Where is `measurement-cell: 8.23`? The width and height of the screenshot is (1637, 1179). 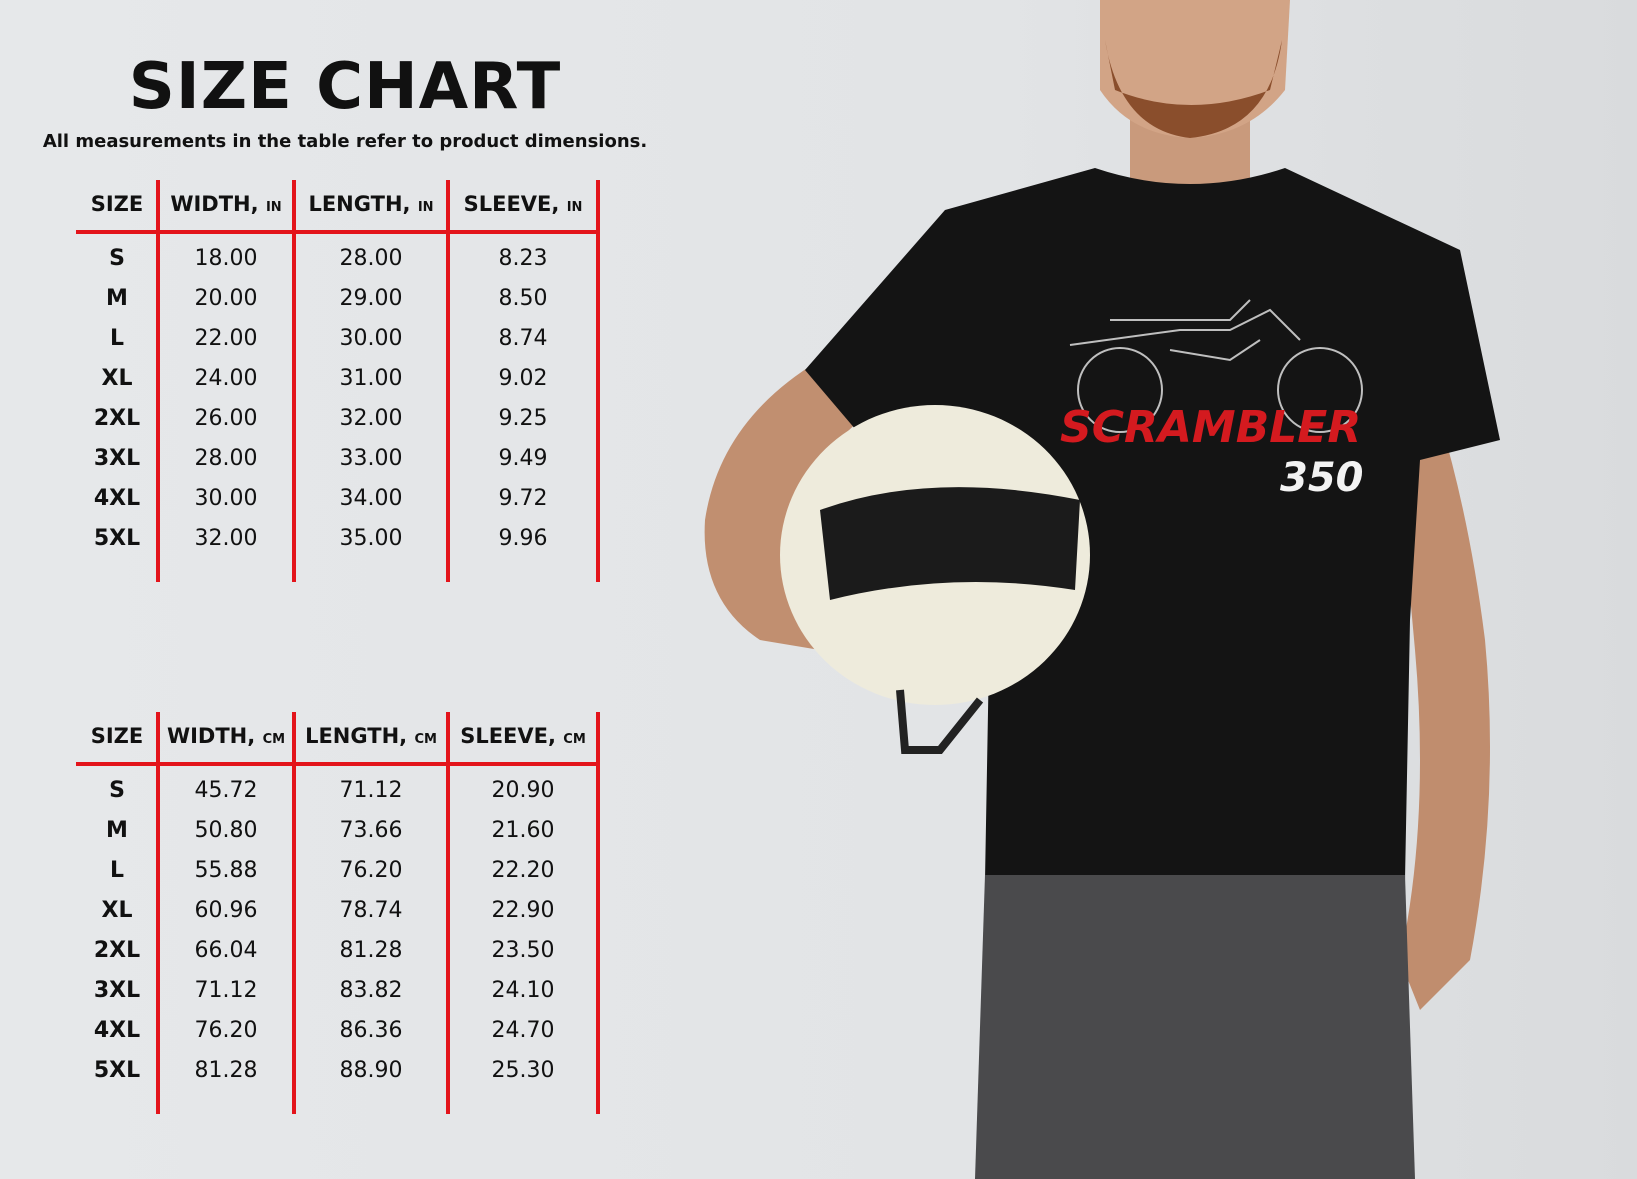 measurement-cell: 8.23 is located at coordinates (523, 258).